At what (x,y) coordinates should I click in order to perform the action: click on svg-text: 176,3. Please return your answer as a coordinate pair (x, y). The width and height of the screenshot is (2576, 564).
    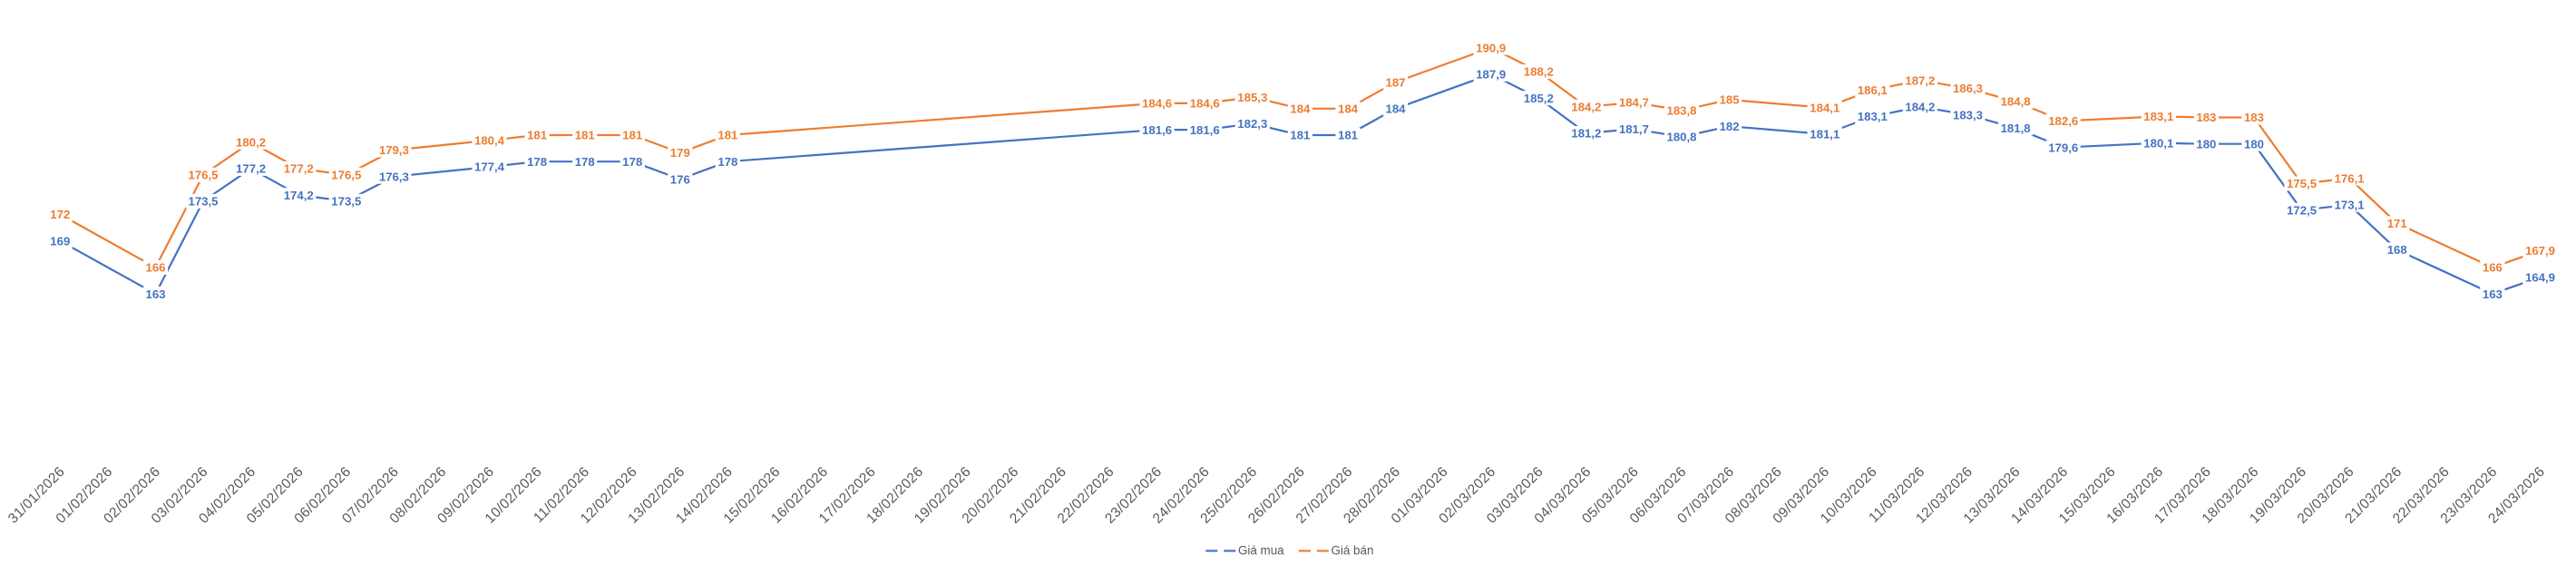
    Looking at the image, I should click on (394, 177).